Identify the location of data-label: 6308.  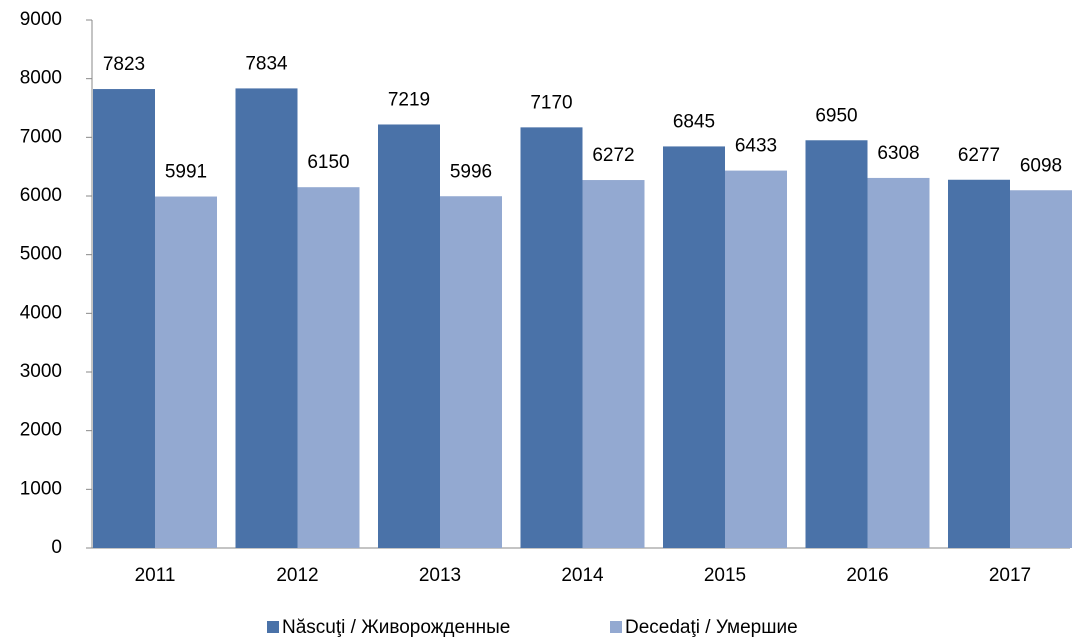
(898, 153).